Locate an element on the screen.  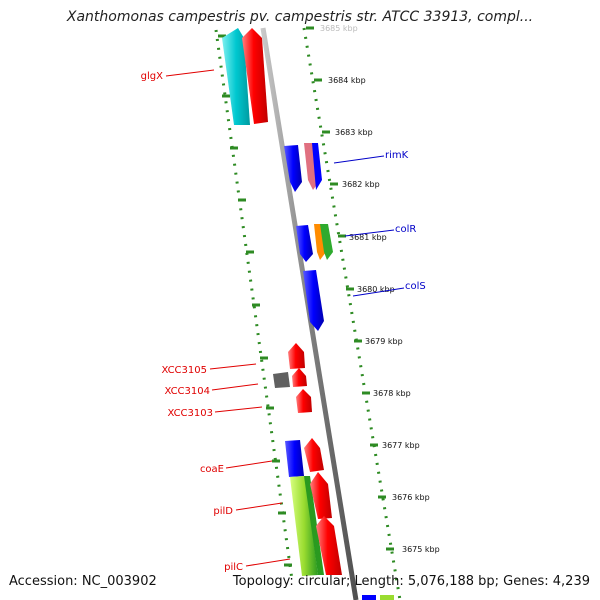
ruler-right-major-ticks is located at coordinates (350, 288).